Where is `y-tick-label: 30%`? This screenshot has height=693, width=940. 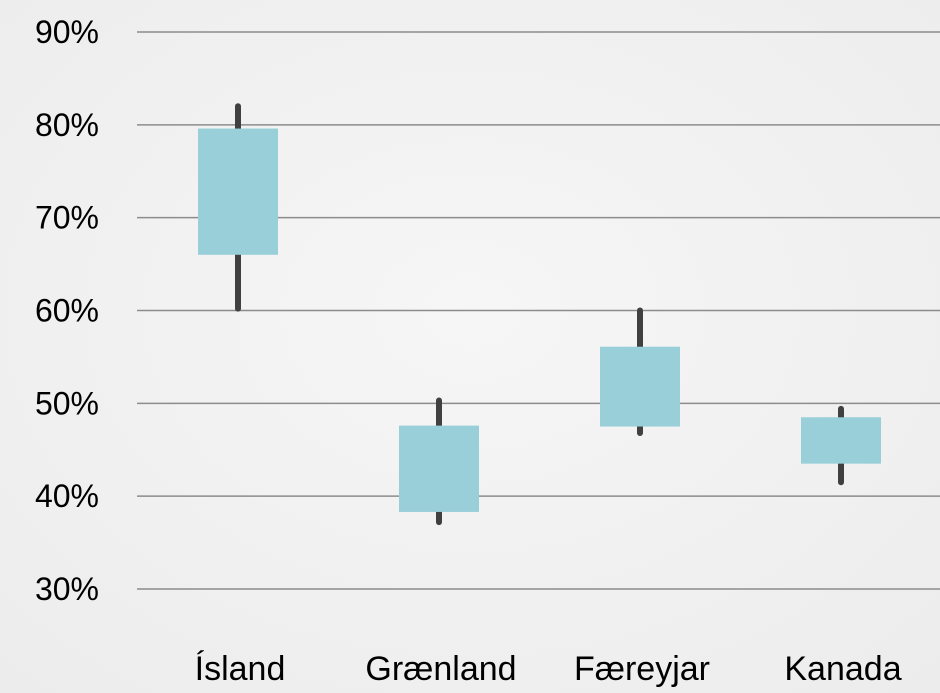
y-tick-label: 30% is located at coordinates (67, 589).